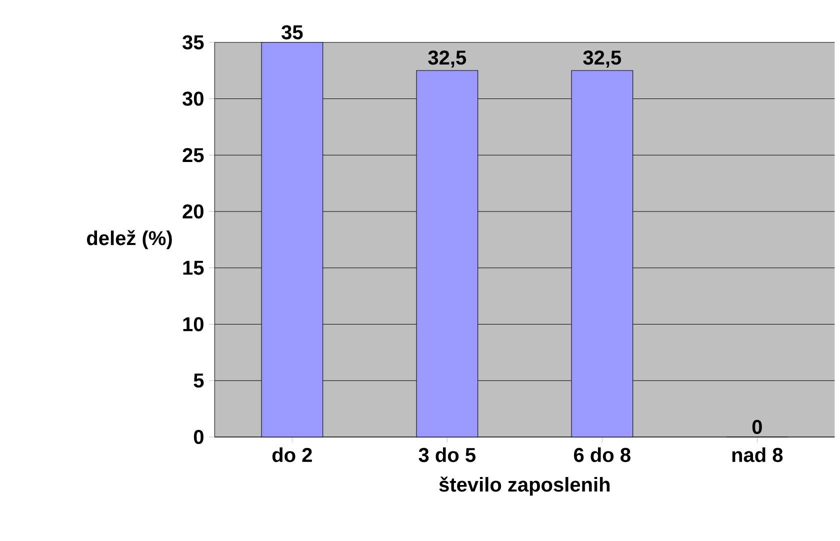 Image resolution: width=840 pixels, height=541 pixels. I want to click on data-label: 0, so click(757, 427).